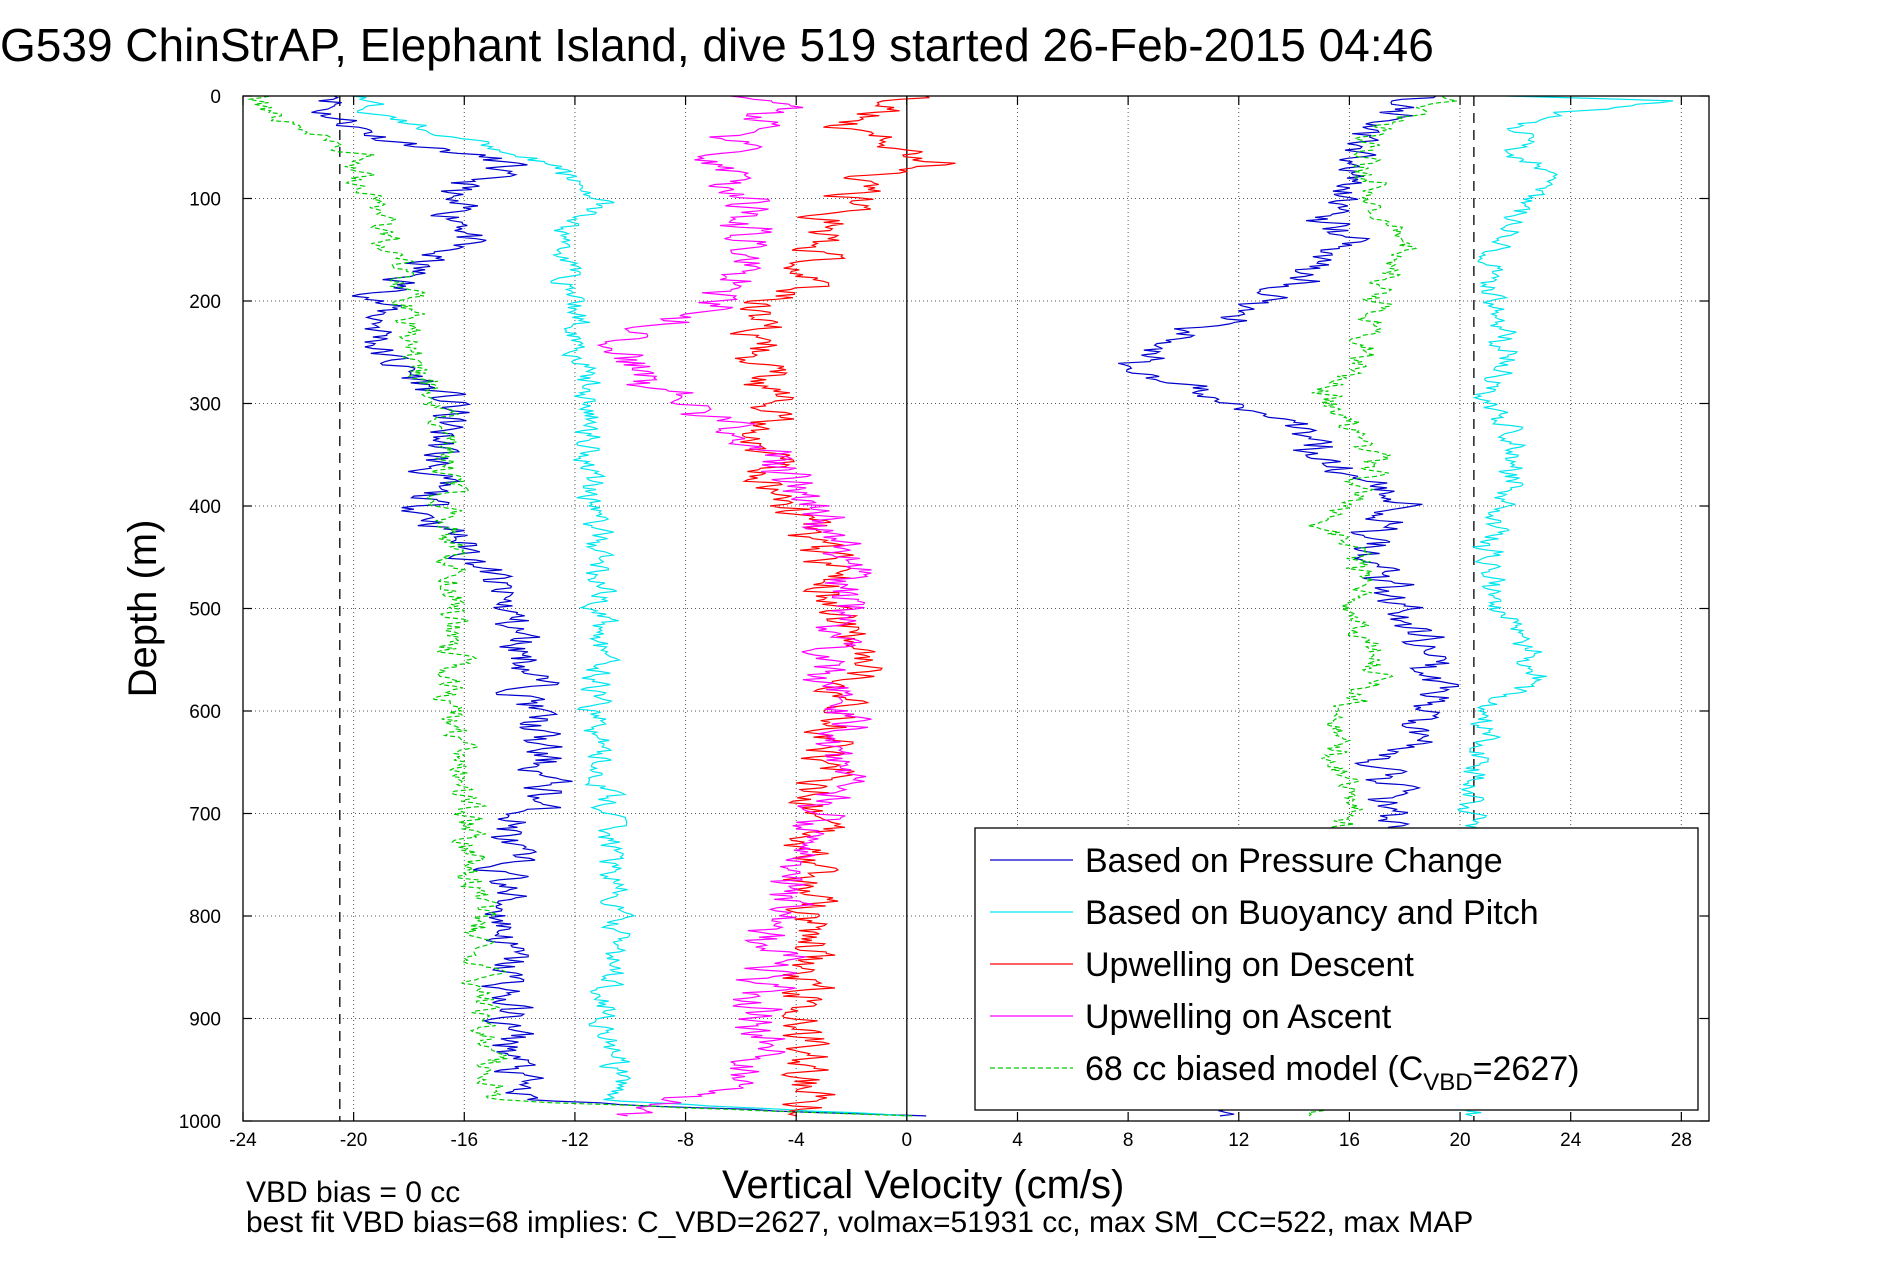 This screenshot has width=1891, height=1262. I want to click on x-tick-label: -20, so click(353, 1140).